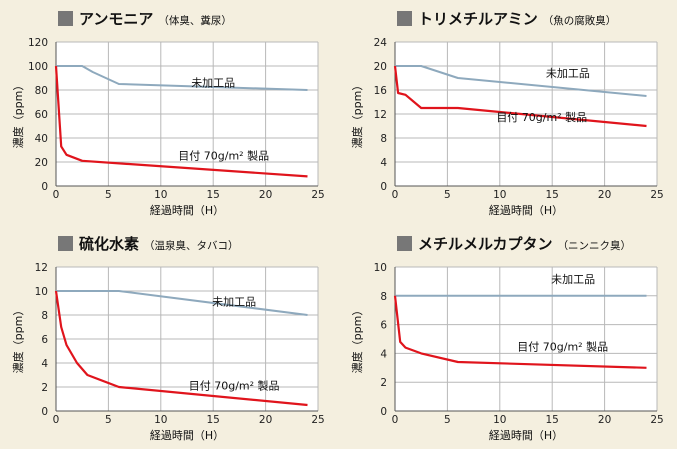 This screenshot has height=449, width=677. Describe the element at coordinates (116, 19) in the screenshot. I see `chart-title: アンモニア` at that location.